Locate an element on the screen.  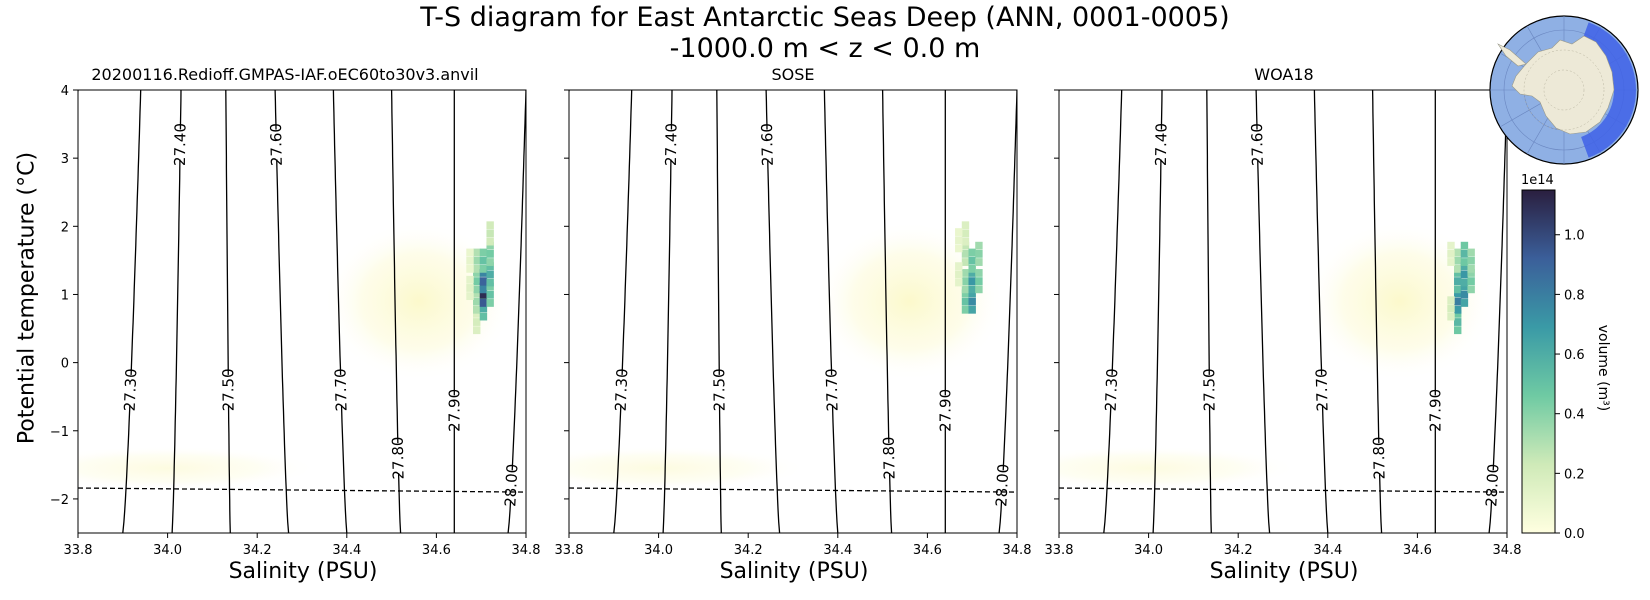
inset-map is located at coordinates (1564, 90).